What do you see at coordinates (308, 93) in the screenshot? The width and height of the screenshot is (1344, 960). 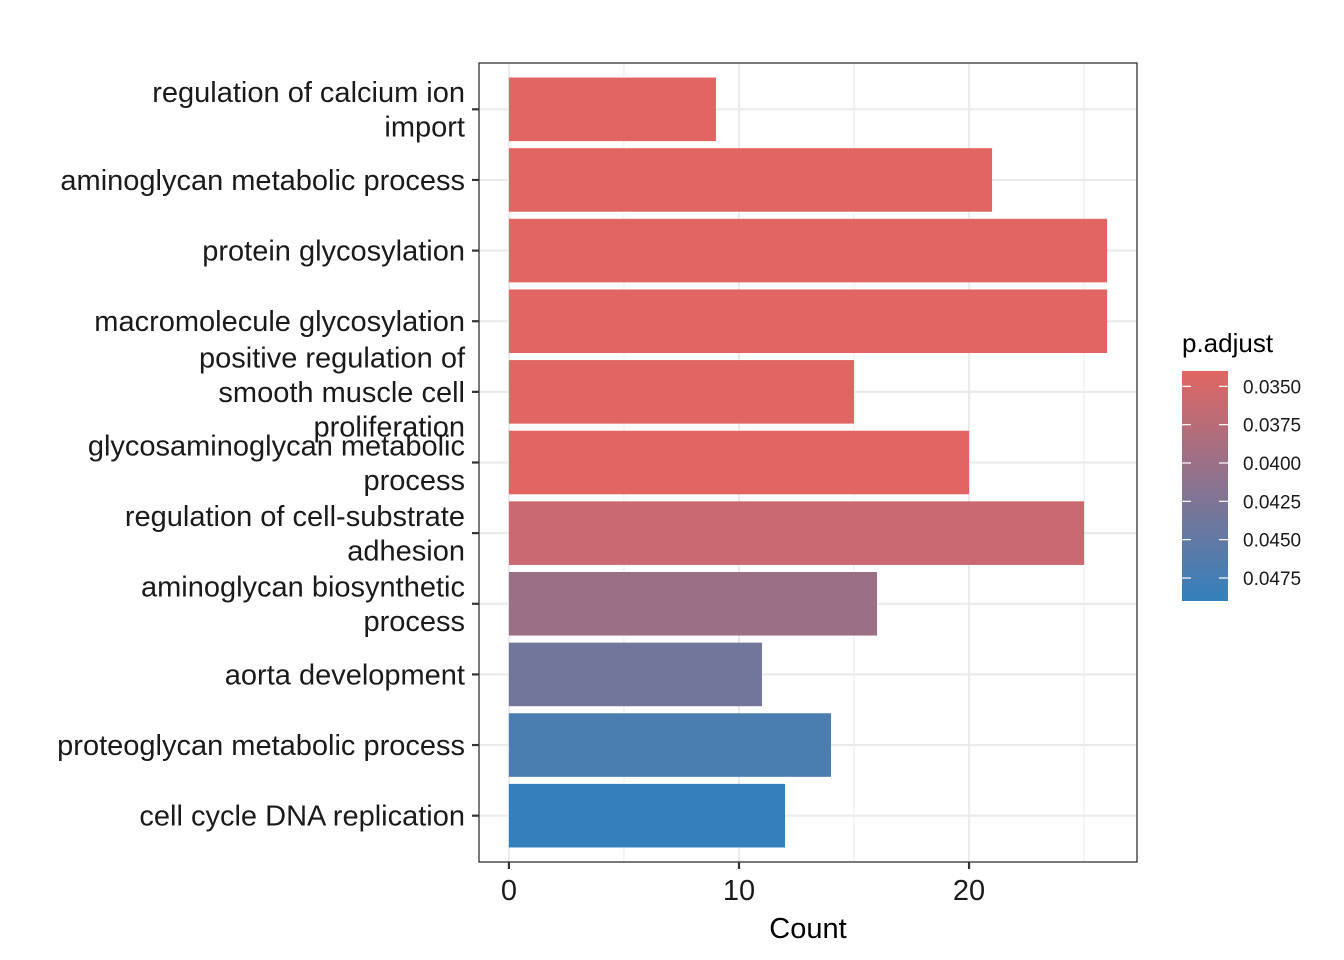 I see `category-label-line: regulation of calcium ion` at bounding box center [308, 93].